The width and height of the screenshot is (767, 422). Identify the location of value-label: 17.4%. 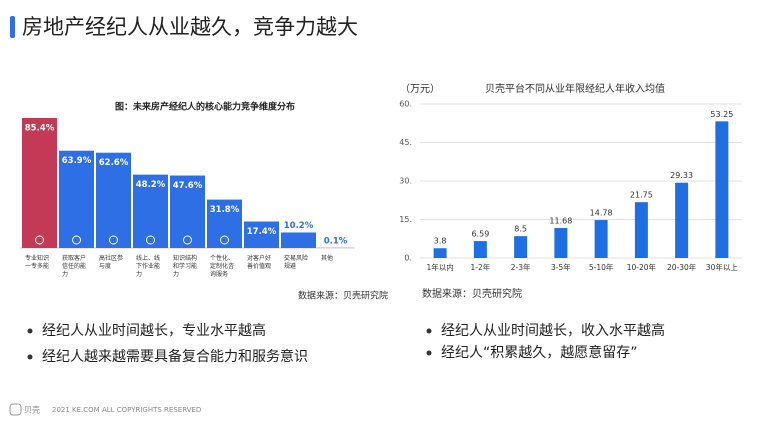
(262, 232).